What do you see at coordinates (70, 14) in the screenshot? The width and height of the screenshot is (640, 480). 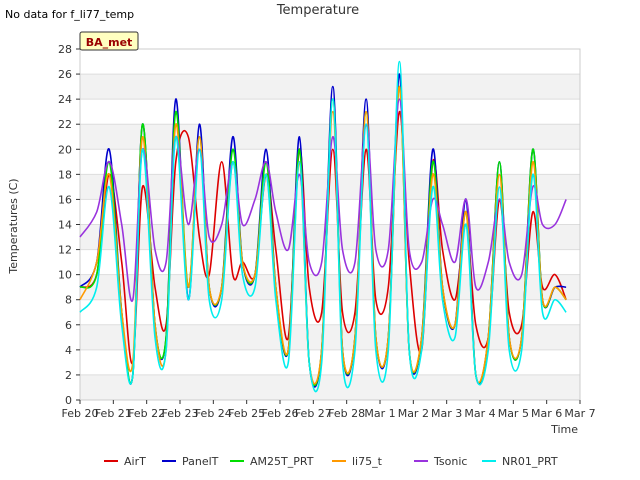 I see `no-data-note: No data for f_li77_temp` at bounding box center [70, 14].